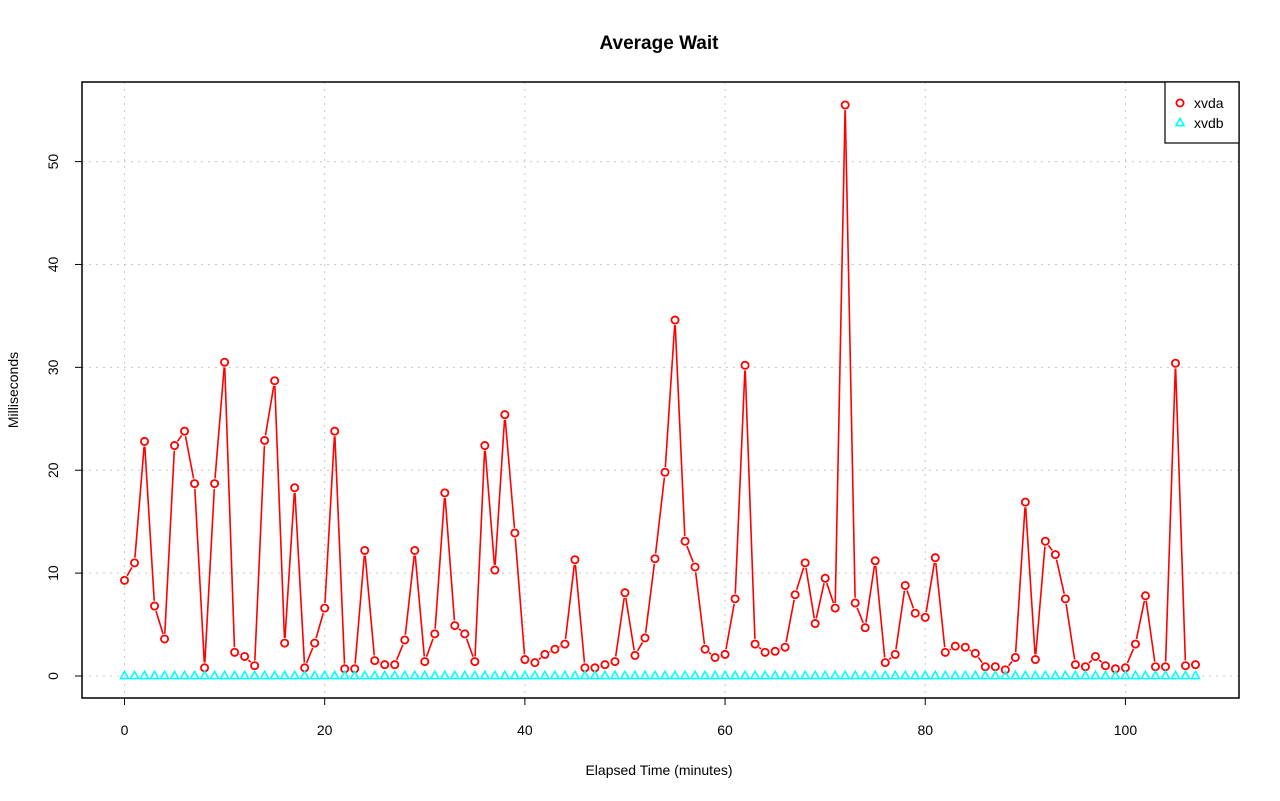 Image resolution: width=1280 pixels, height=801 pixels. Describe the element at coordinates (53, 367) in the screenshot. I see `y-tick-label: 30` at that location.